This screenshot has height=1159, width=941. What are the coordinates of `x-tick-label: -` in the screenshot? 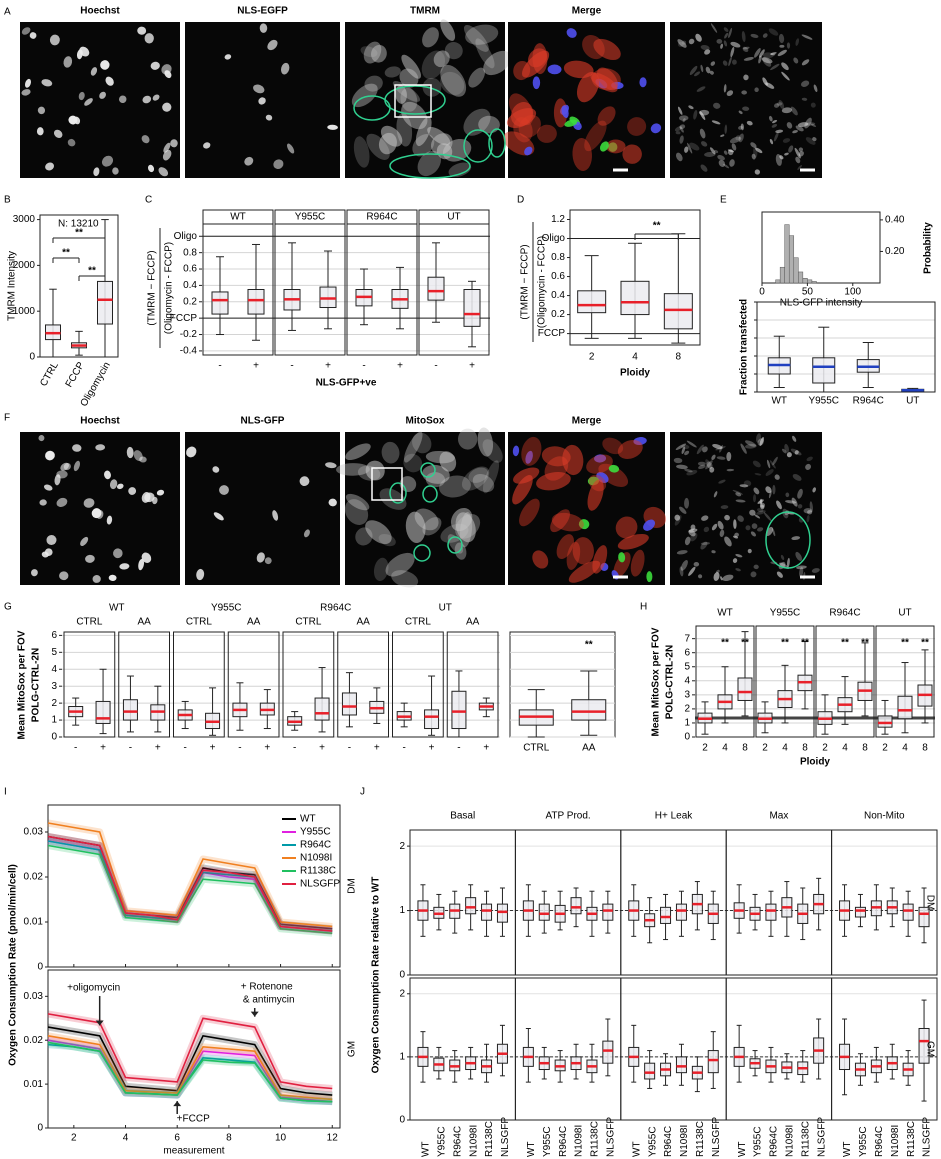 It's located at (458, 748).